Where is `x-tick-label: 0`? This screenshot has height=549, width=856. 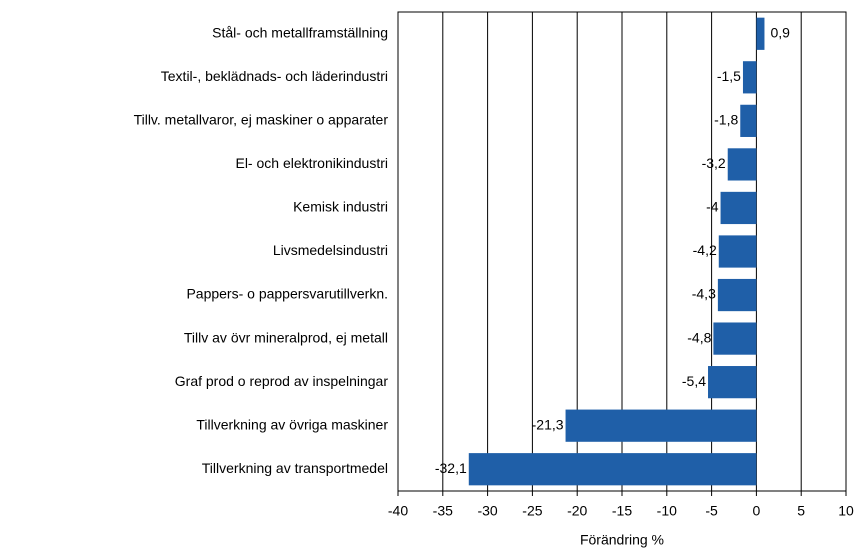
x-tick-label: 0 is located at coordinates (757, 511).